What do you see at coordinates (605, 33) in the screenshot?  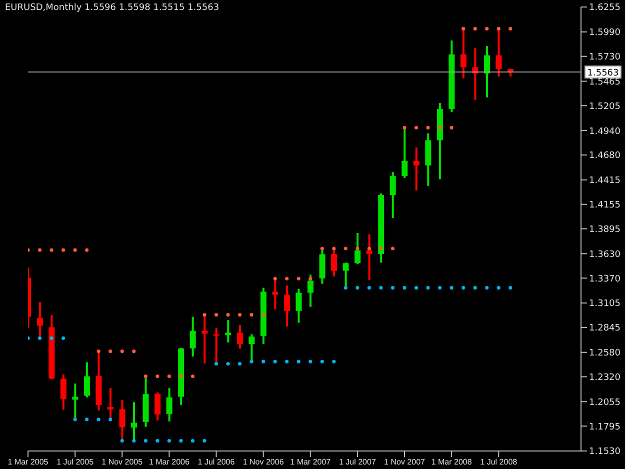 I see `y-tick-label: 1.5990` at bounding box center [605, 33].